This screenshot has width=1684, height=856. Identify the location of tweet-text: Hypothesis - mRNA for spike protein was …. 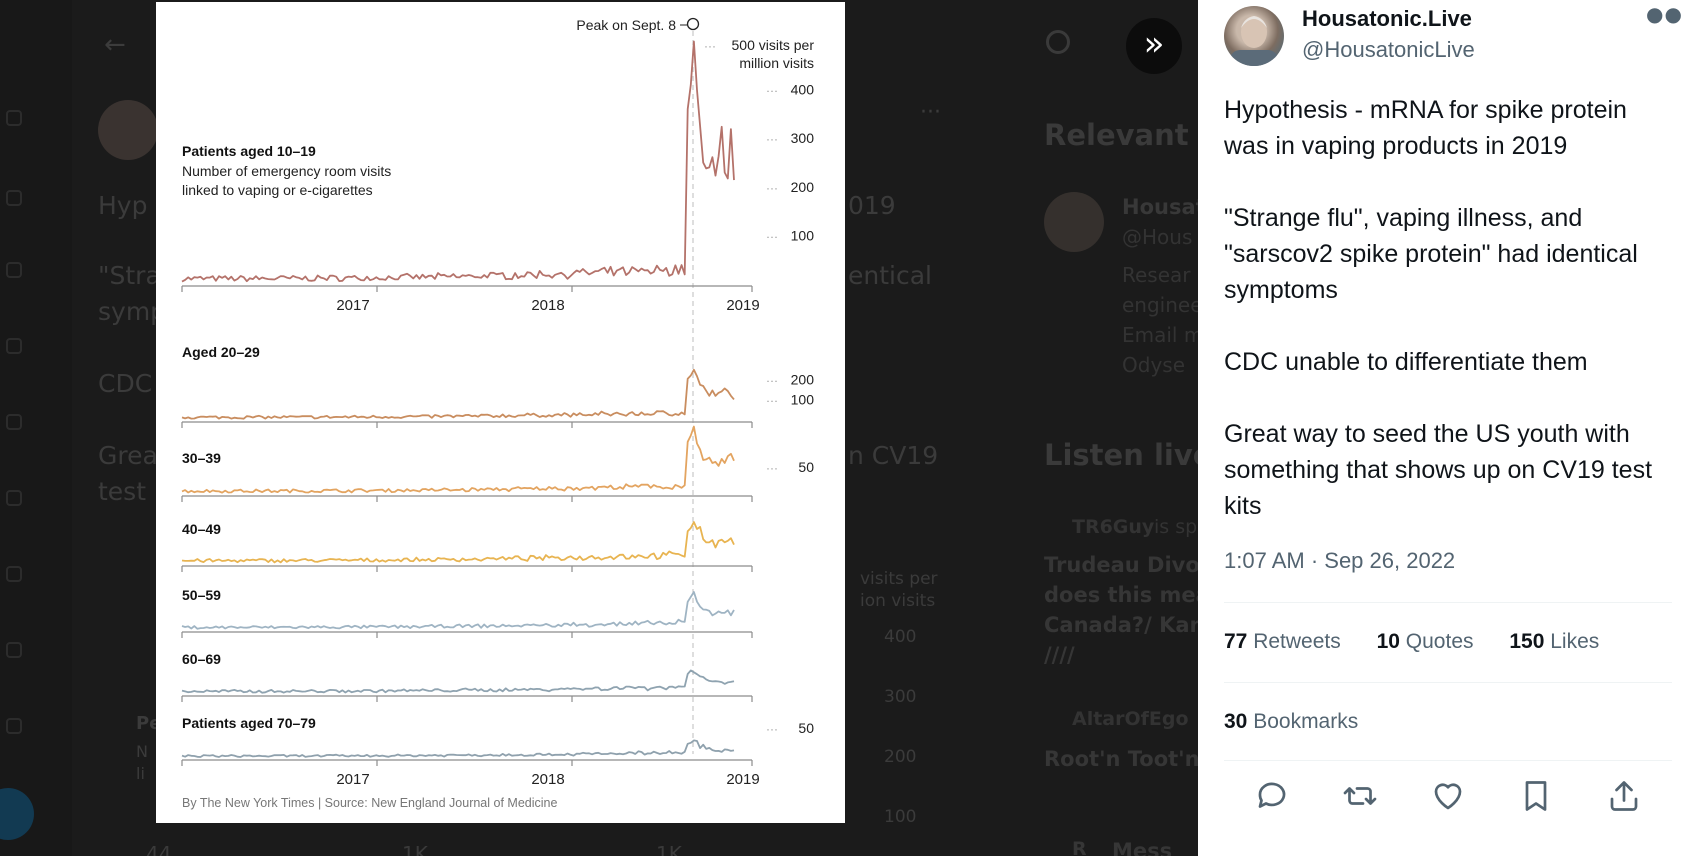
(1449, 326).